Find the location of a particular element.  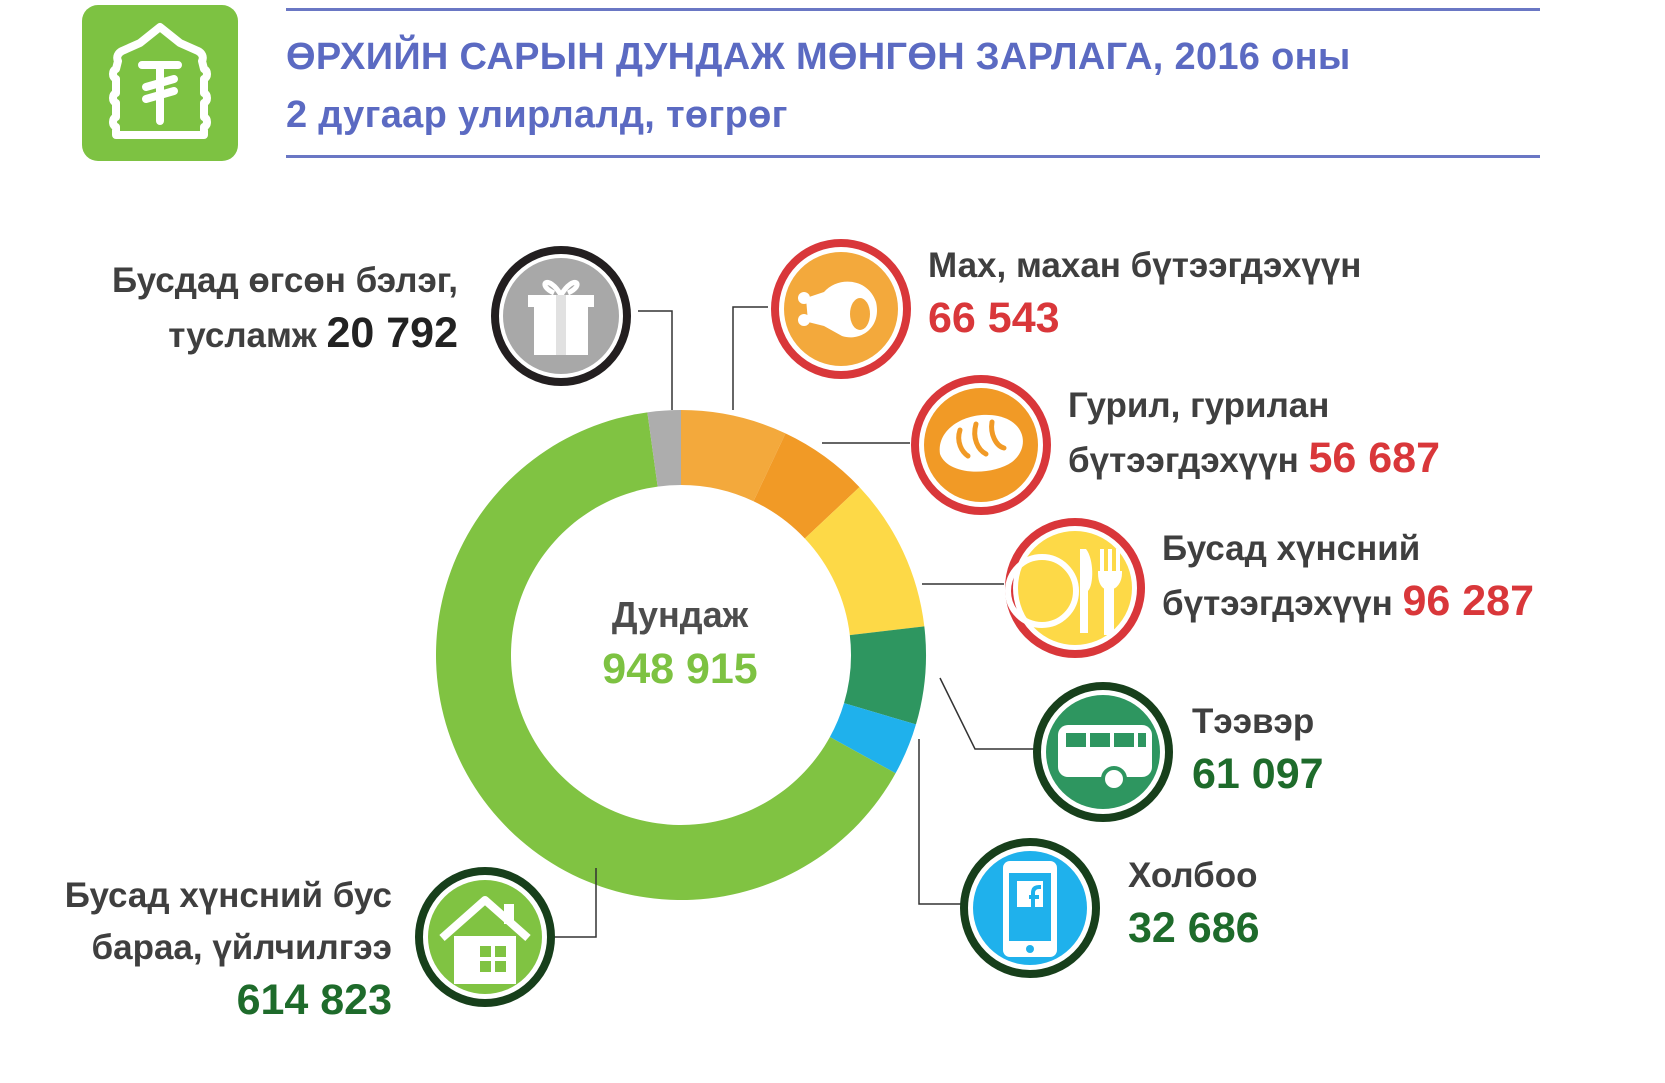

label-gift-line2: тусламж is located at coordinates (242, 335).